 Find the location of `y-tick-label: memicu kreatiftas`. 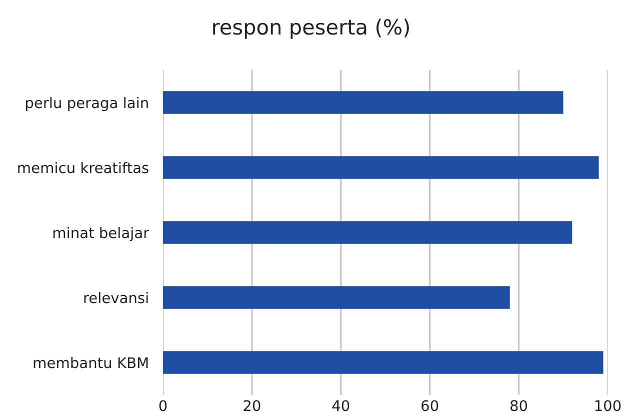

y-tick-label: memicu kreatiftas is located at coordinates (83, 168).